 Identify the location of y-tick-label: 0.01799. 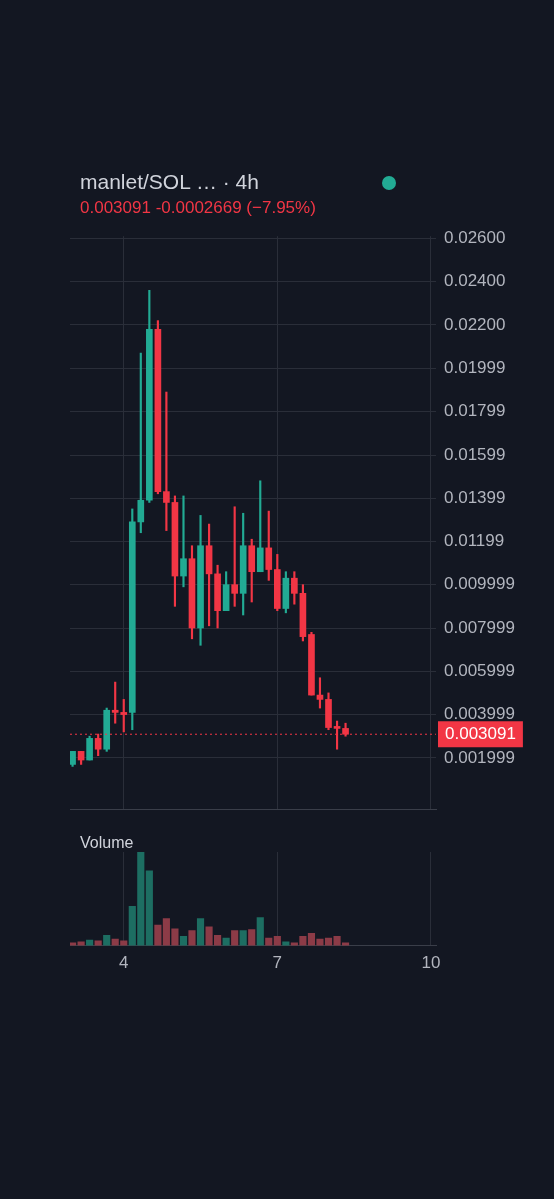
(475, 411).